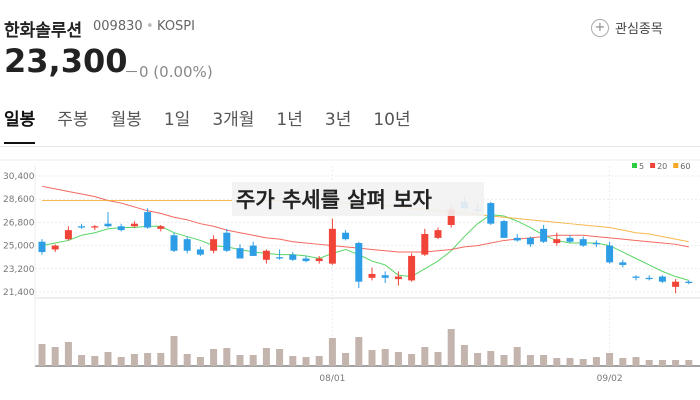 The width and height of the screenshot is (700, 400). I want to click on period-tab: 1년, so click(289, 120).